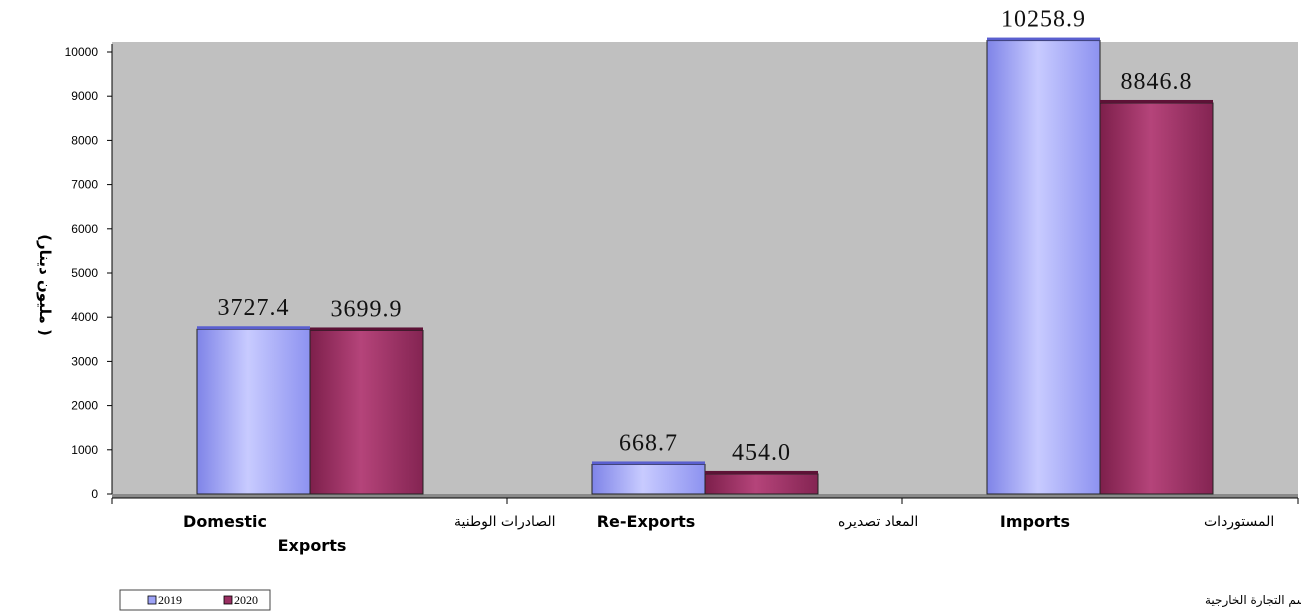 The image size is (1301, 615). I want to click on data-label-2019-2: 10258.9, so click(1043, 20).